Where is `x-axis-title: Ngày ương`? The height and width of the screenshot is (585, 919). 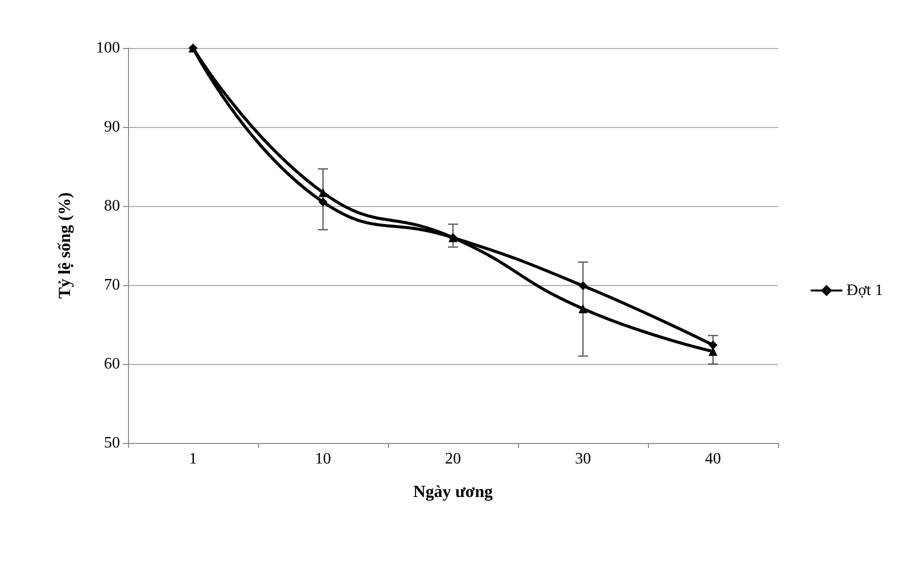
x-axis-title: Ngày ương is located at coordinates (453, 491).